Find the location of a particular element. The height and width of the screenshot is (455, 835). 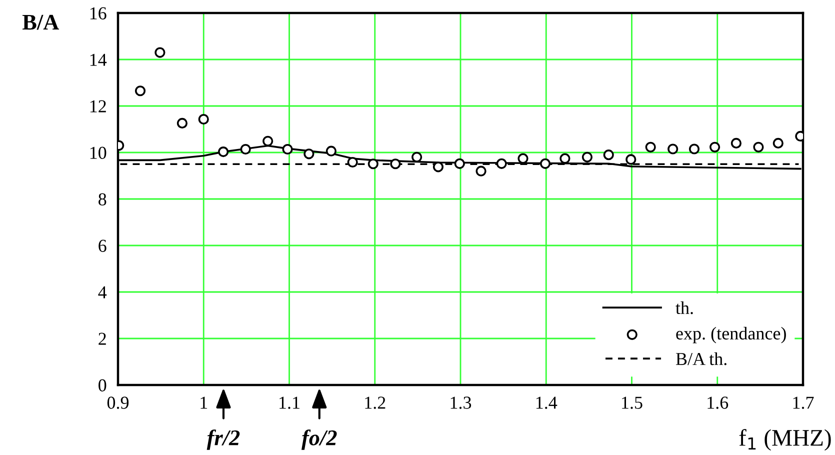

y-tick-label: 4 is located at coordinates (102, 292).